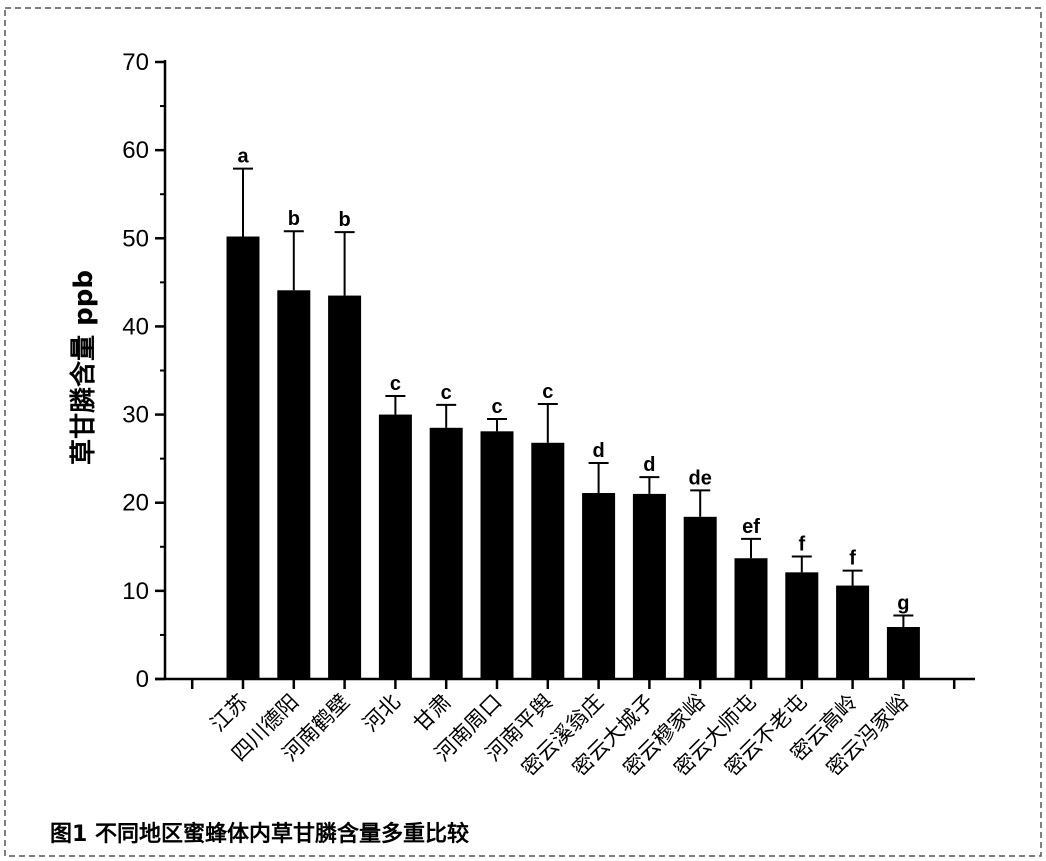  Describe the element at coordinates (135, 62) in the screenshot. I see `y-tick-label: 70` at that location.